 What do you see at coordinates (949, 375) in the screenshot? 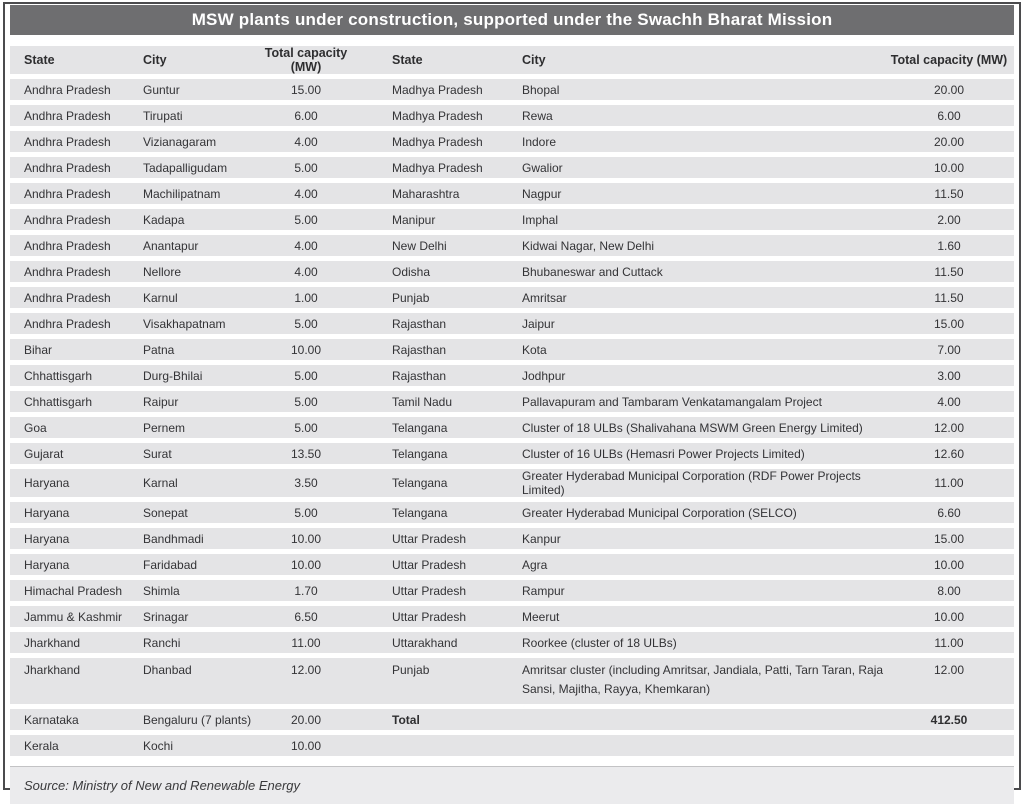
I see `table-cell: 3.00` at bounding box center [949, 375].